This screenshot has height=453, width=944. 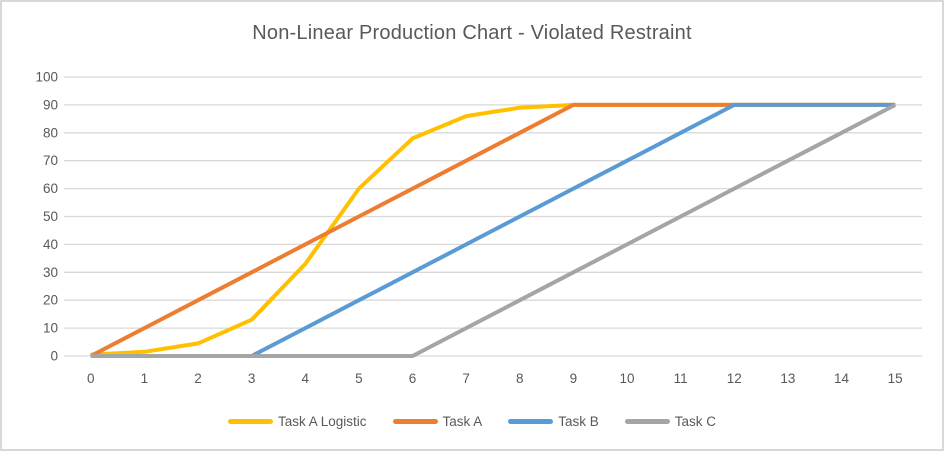 What do you see at coordinates (306, 378) in the screenshot?
I see `x-axis-tick-label: 4` at bounding box center [306, 378].